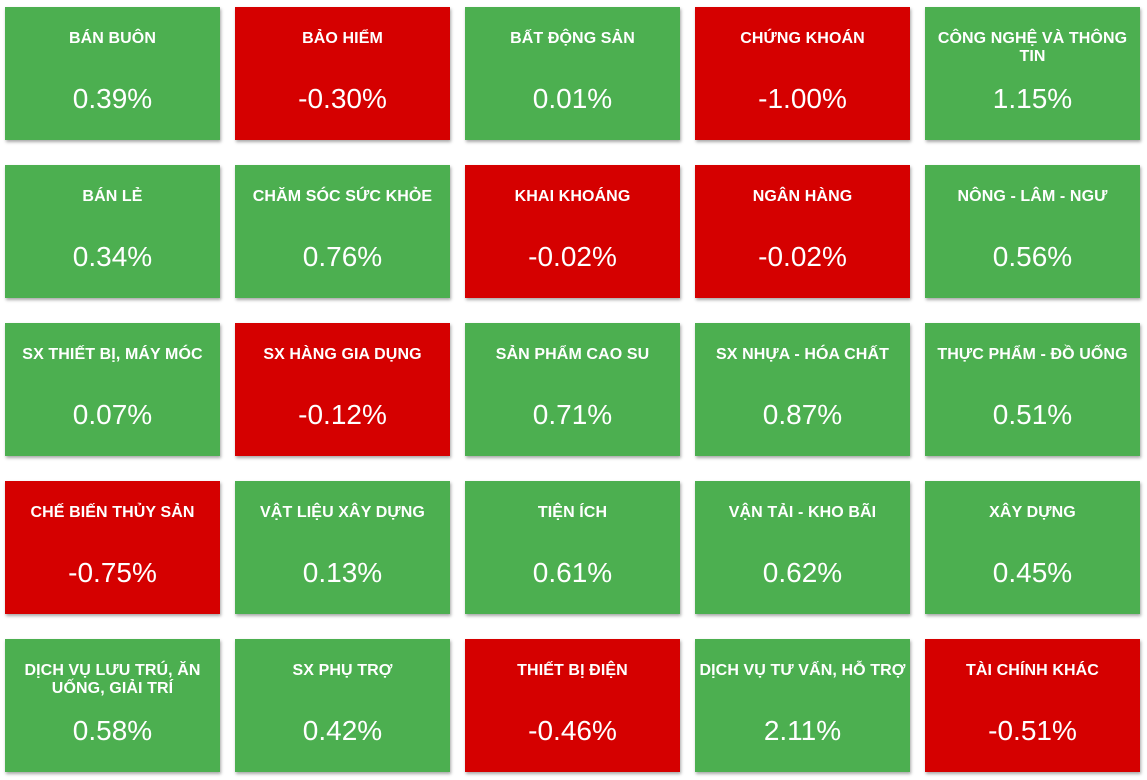  What do you see at coordinates (342, 547) in the screenshot?
I see `sector-tile: VẬT LIỆU XÂY DỰNG 0.13%` at bounding box center [342, 547].